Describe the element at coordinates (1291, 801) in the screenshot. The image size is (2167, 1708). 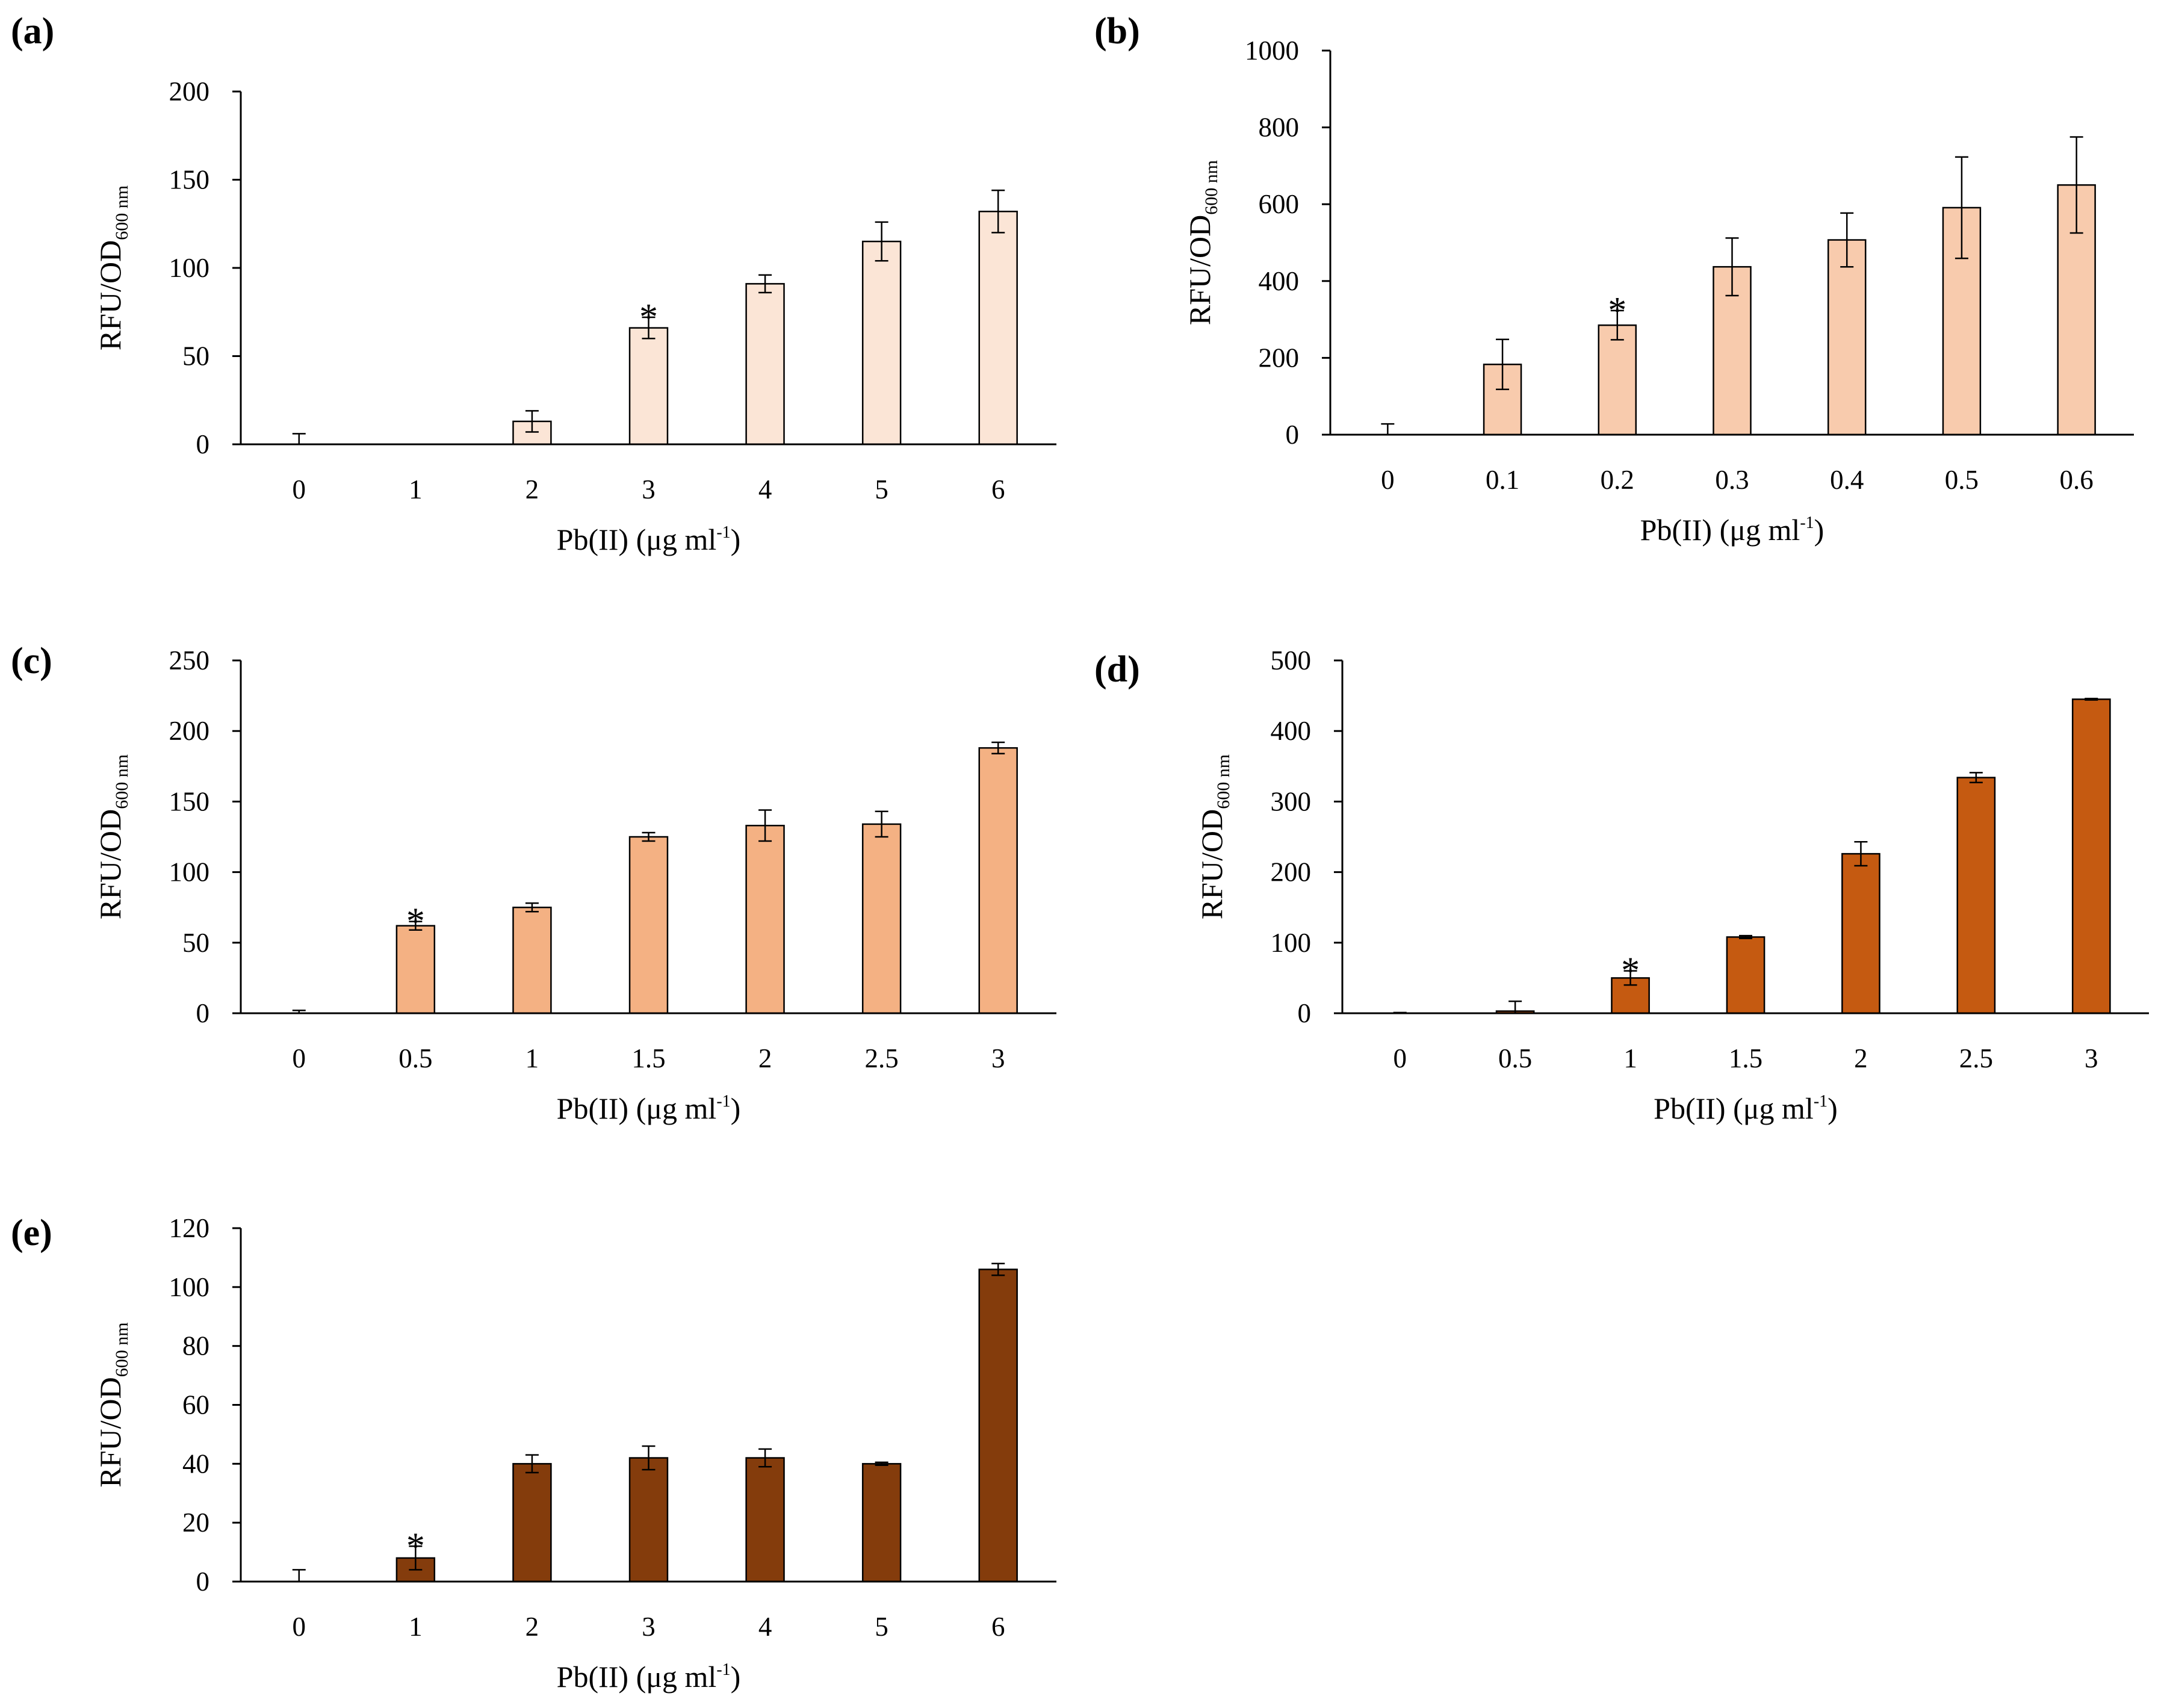
I see `y-tick-label: 300` at that location.